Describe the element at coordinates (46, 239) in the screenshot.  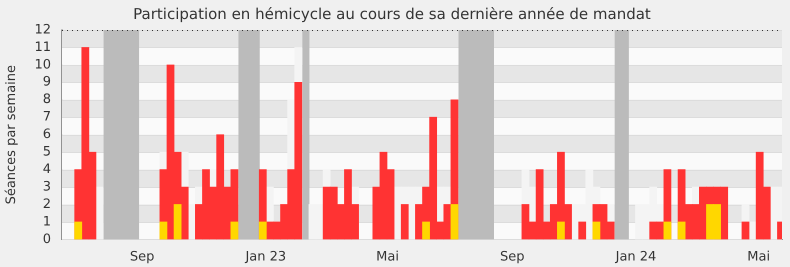
I see `y-tick-label: 0` at that location.